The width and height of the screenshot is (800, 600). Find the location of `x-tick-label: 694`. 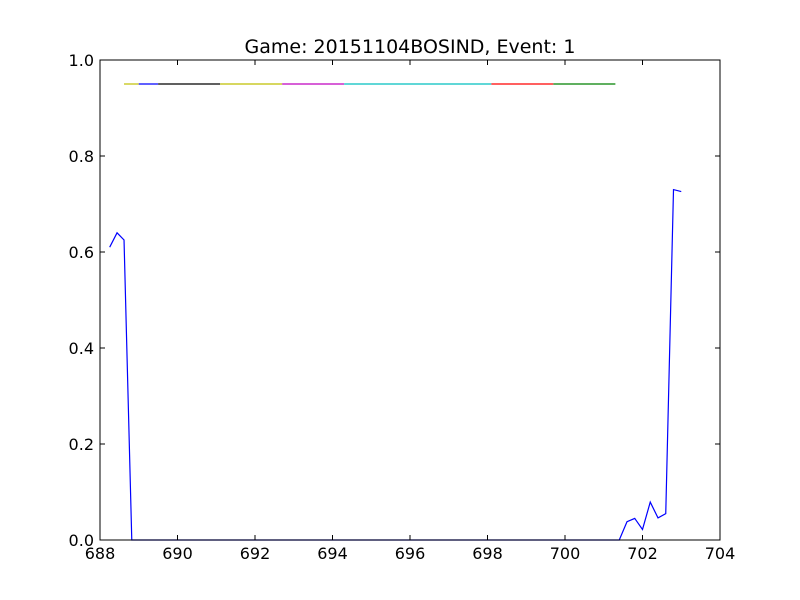

x-tick-label: 694 is located at coordinates (332, 553).